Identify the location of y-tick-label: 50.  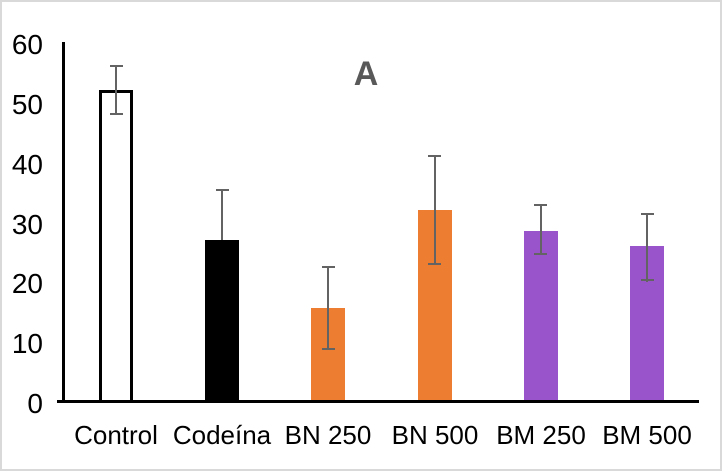
(27, 104).